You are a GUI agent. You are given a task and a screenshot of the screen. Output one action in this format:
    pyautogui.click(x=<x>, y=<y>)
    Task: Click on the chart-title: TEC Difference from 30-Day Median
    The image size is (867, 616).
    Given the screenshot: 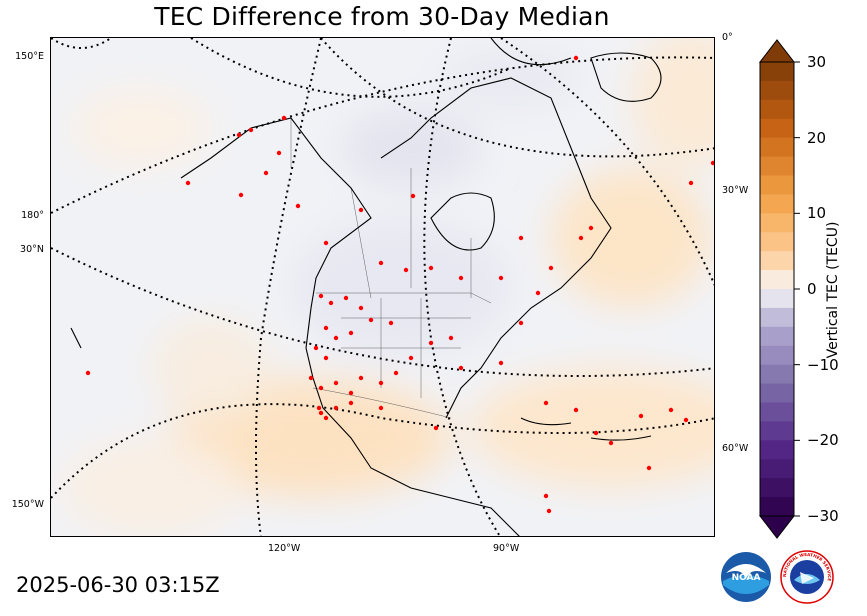 What is the action you would take?
    pyautogui.click(x=382, y=16)
    